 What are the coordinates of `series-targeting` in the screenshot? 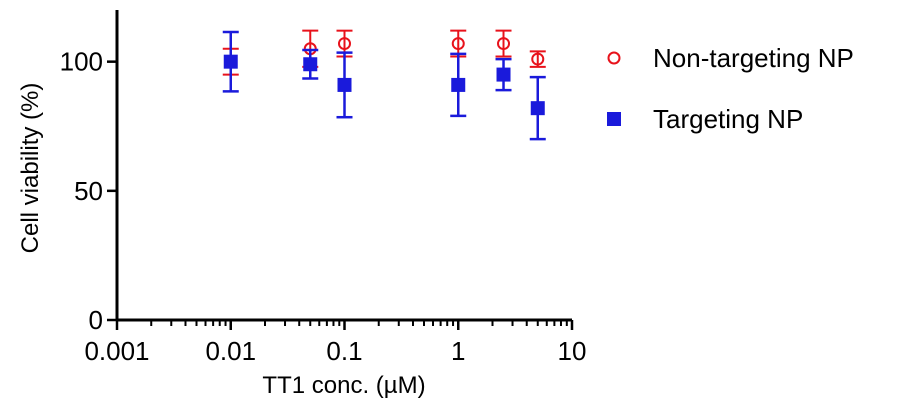 It's located at (384, 85).